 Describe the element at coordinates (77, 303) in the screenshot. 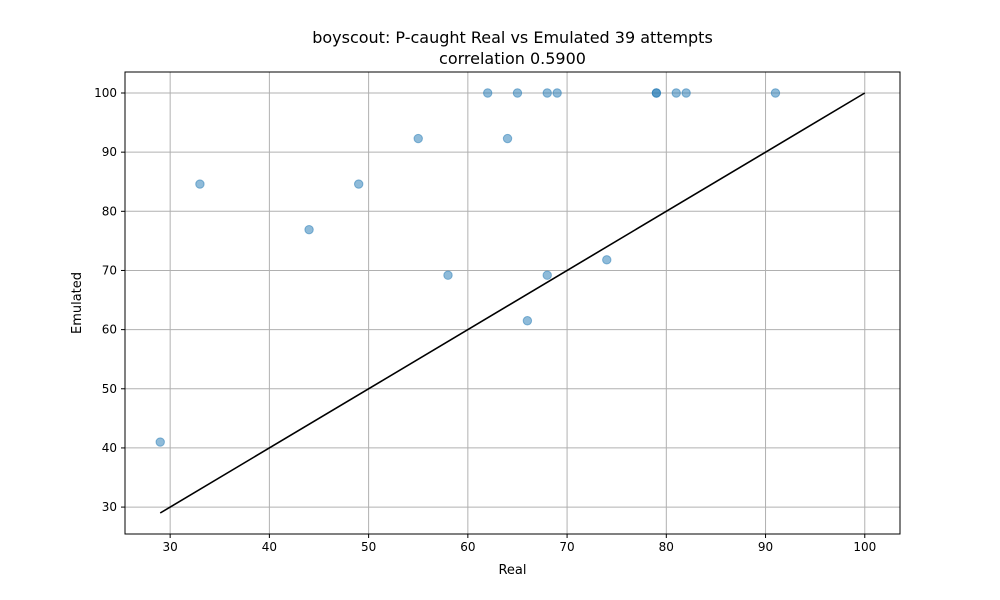

I see `y-axis-label: Emulated` at that location.